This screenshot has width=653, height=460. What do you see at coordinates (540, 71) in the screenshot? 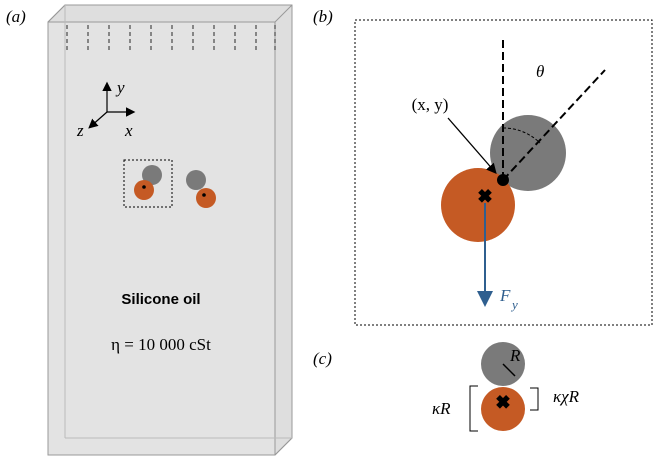
I see `angle-label: θ` at bounding box center [540, 71].